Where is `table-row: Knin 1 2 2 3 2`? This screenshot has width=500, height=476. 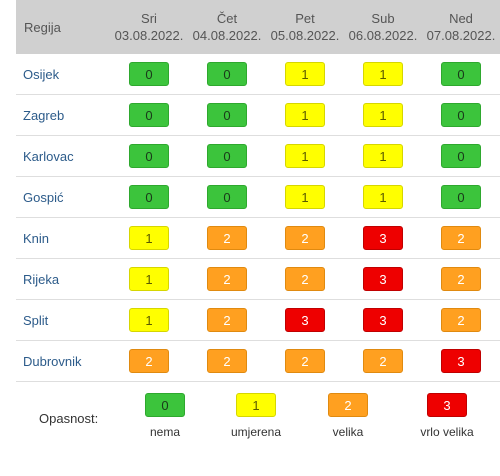 table-row: Knin 1 2 2 3 2 is located at coordinates (258, 238).